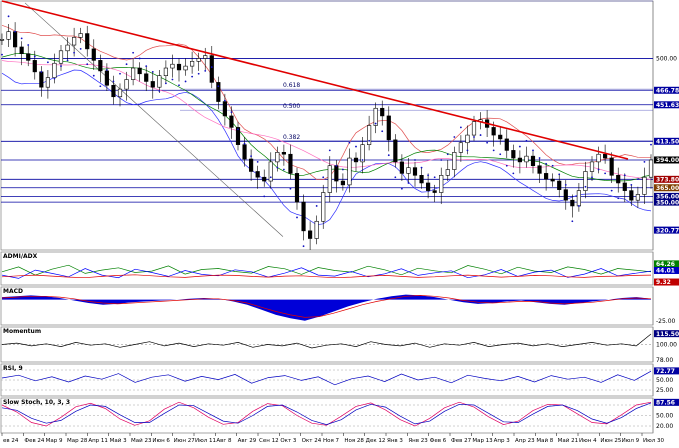  I want to click on x-axis-label: Апр 23, so click(525, 441).